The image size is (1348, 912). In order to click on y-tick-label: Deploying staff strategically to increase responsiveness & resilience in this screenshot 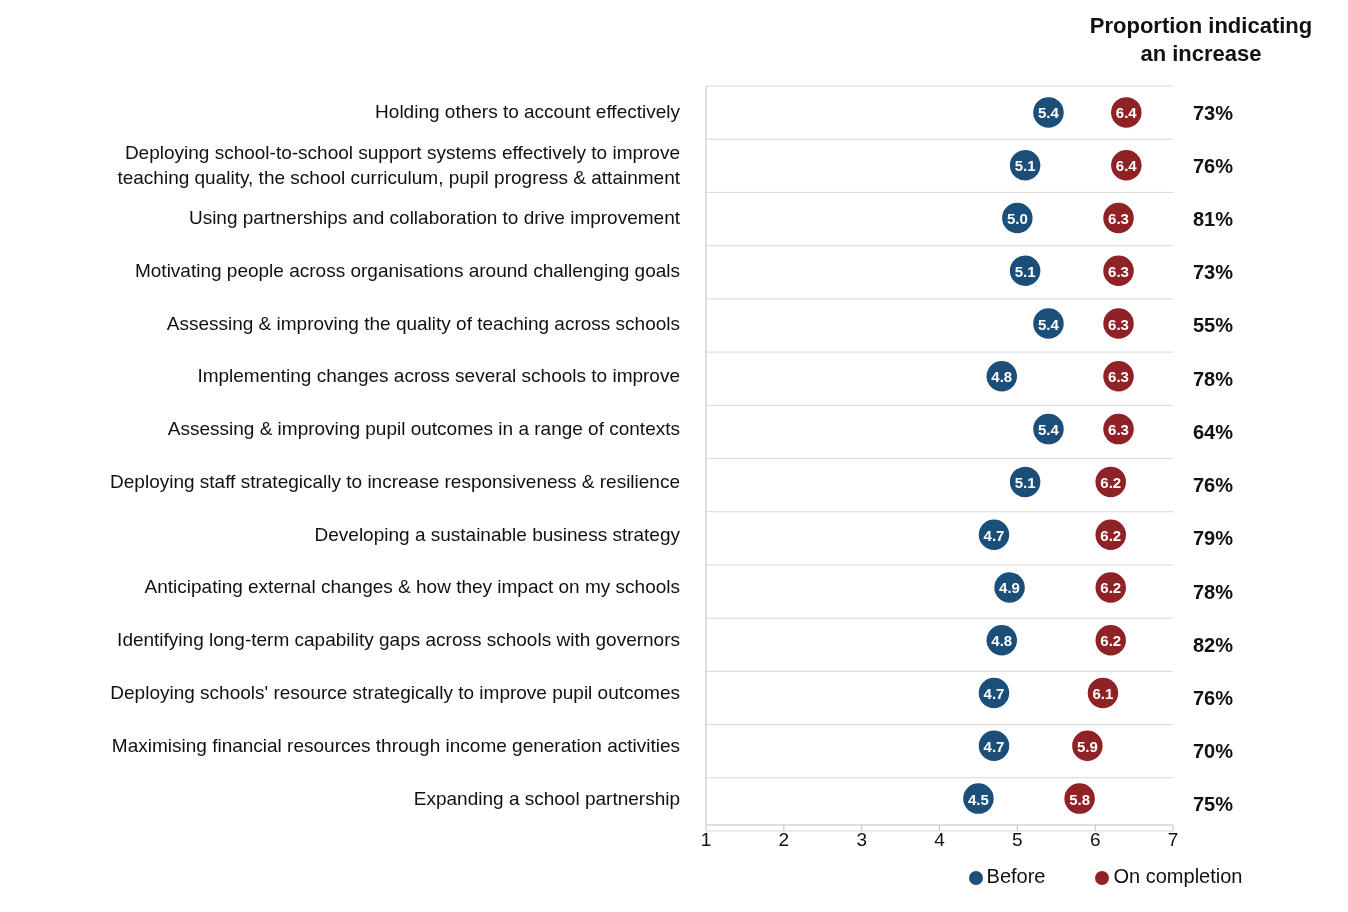, I will do `click(395, 481)`.